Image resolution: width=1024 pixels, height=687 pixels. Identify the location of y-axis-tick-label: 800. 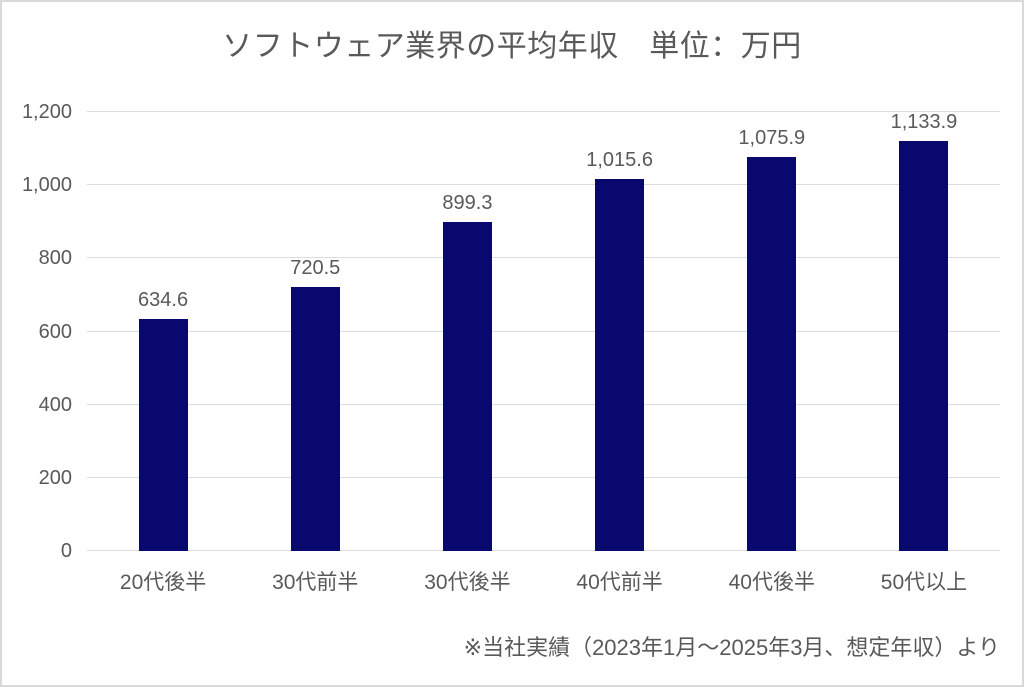
(55, 258).